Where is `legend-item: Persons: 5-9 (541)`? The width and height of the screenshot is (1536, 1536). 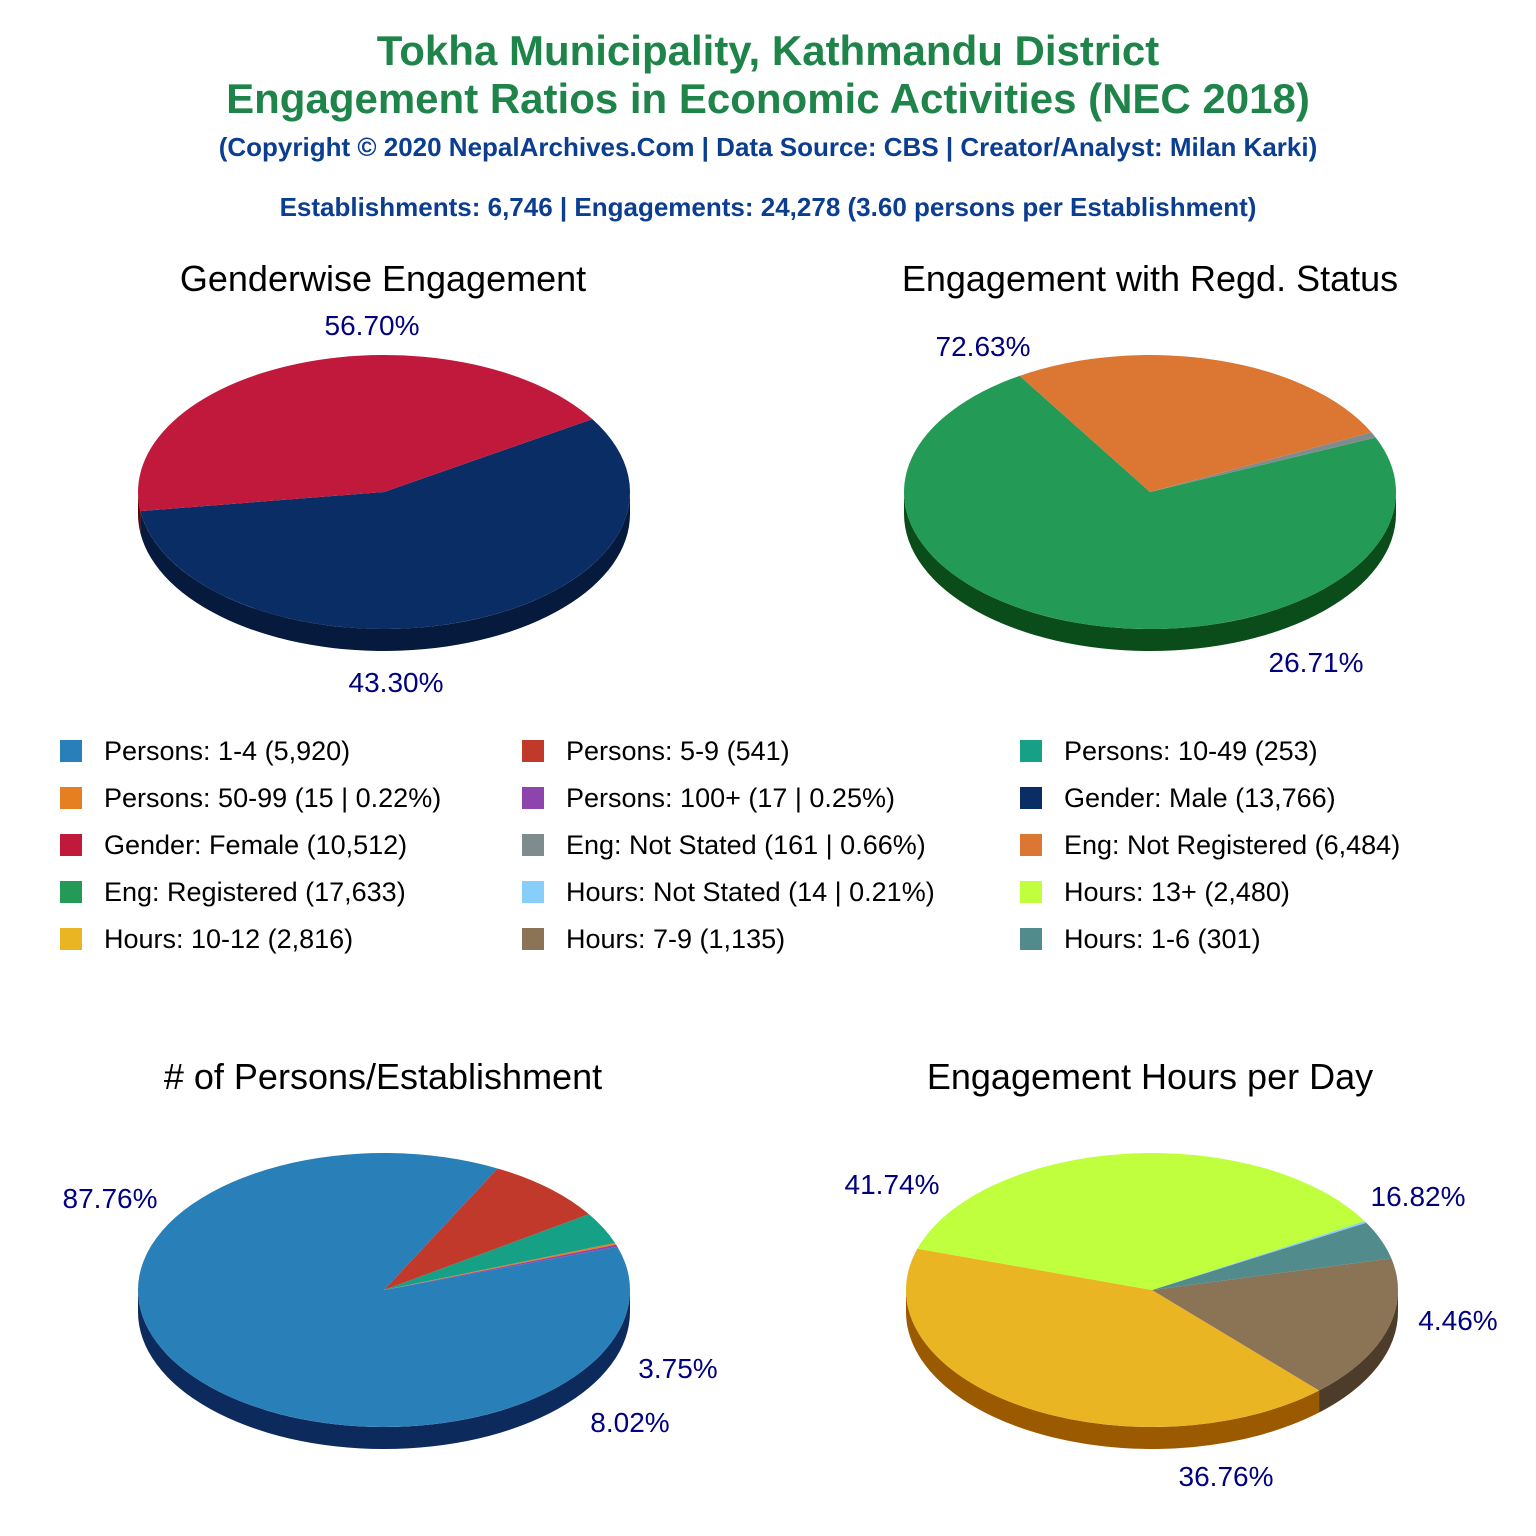 legend-item: Persons: 5-9 (541) is located at coordinates (656, 751).